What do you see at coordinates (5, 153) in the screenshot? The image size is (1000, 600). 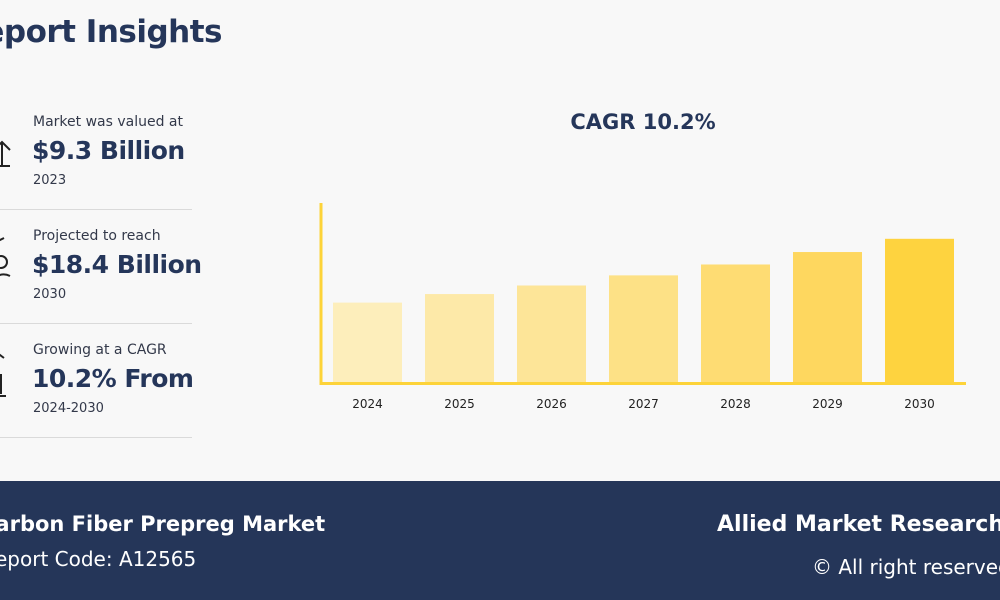 I see `money-upload-icon` at bounding box center [5, 153].